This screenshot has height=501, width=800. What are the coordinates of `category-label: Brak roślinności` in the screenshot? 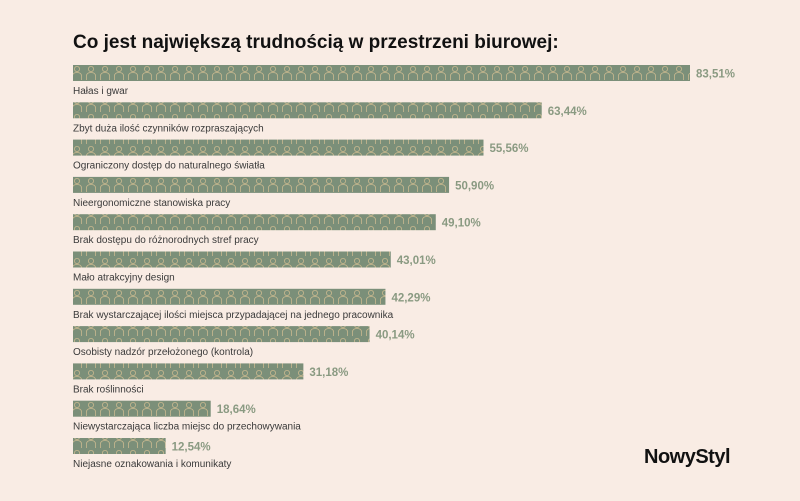 It's located at (108, 389).